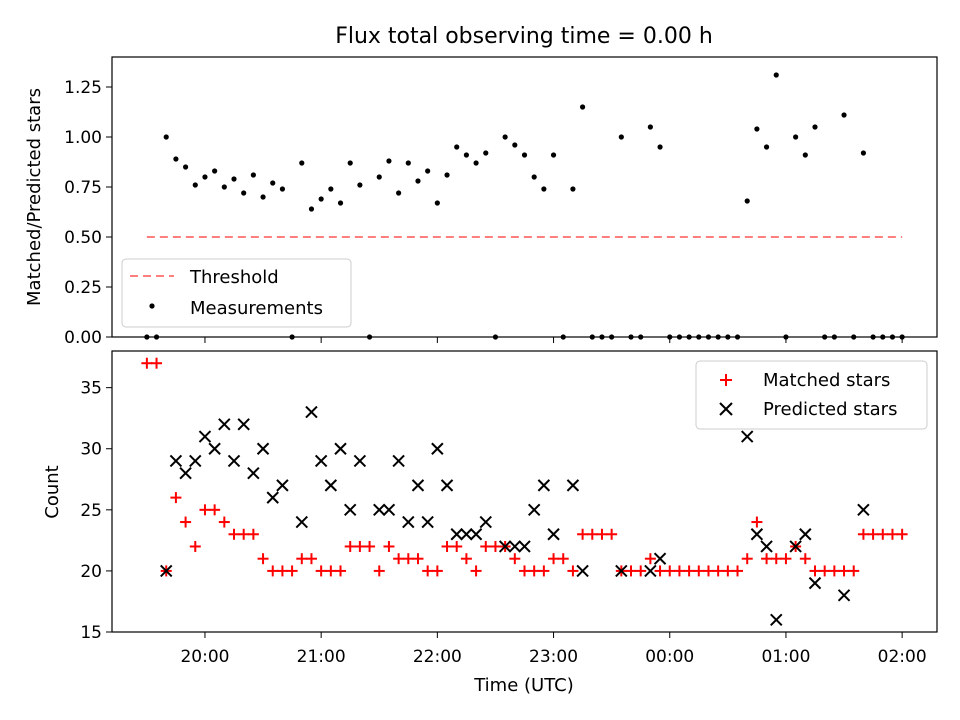 This screenshot has width=960, height=720. I want to click on bottom-legend: Matched stars Predicted stars, so click(811, 395).